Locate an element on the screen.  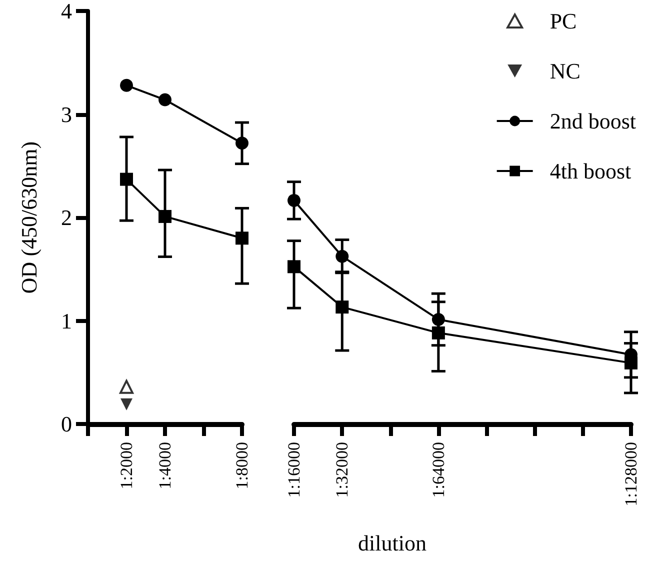
legend-label: 4th boost is located at coordinates (591, 171).